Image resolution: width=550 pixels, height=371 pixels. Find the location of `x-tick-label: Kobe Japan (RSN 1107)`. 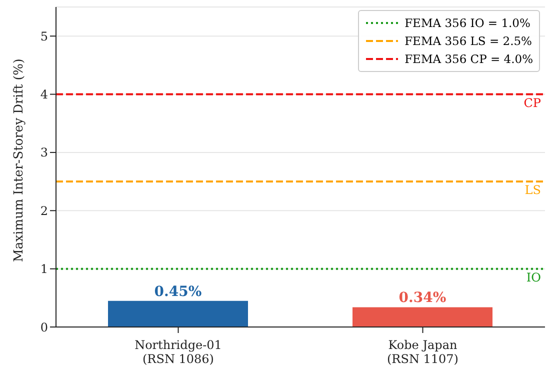

x-tick-label: Kobe Japan (RSN 1107) is located at coordinates (422, 352).